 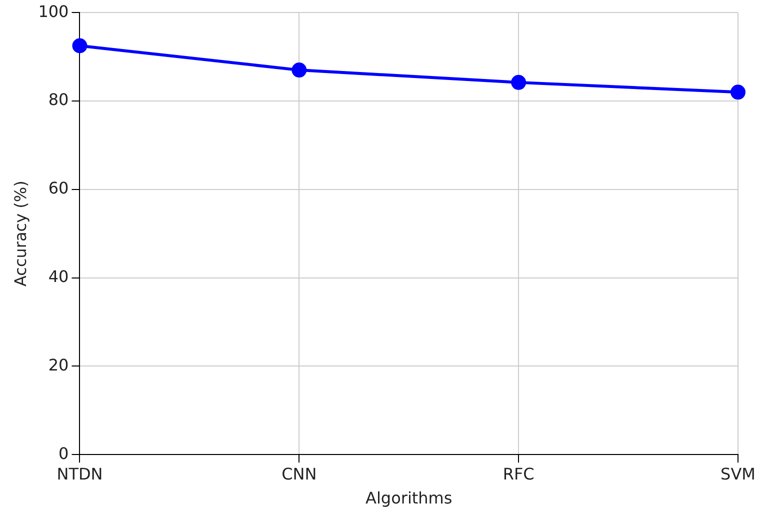 I want to click on x-tick-label: CNN, so click(x=299, y=474).